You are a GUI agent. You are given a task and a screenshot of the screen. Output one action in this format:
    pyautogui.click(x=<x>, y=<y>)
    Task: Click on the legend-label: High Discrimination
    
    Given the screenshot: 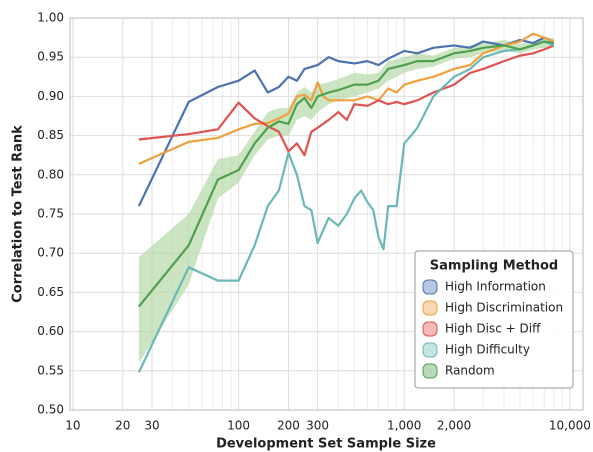 What is the action you would take?
    pyautogui.click(x=504, y=308)
    